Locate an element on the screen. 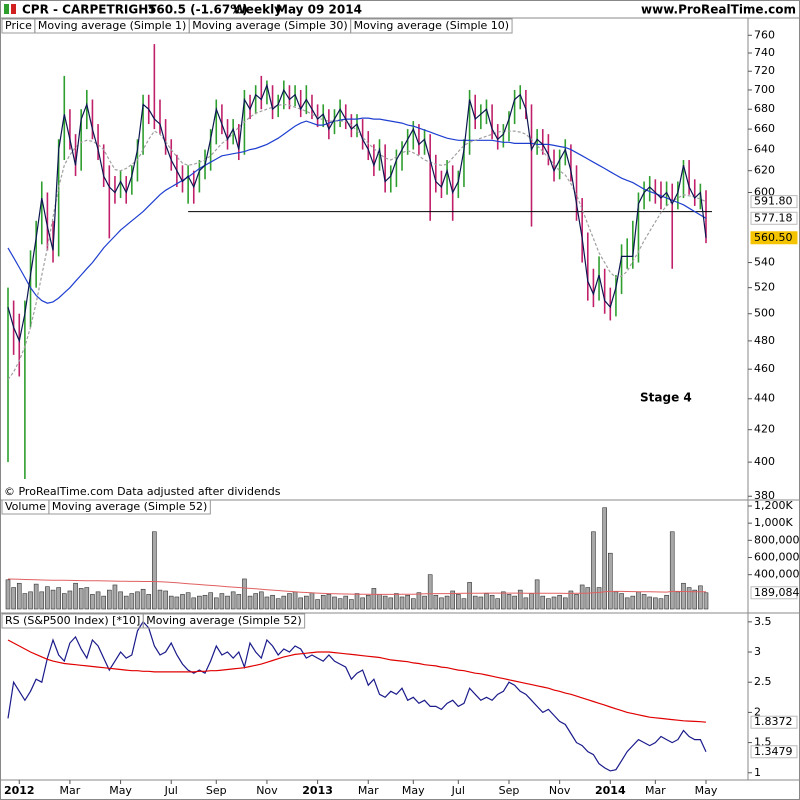 The height and width of the screenshot is (800, 800). x-tick-label: 2013 is located at coordinates (317, 790).